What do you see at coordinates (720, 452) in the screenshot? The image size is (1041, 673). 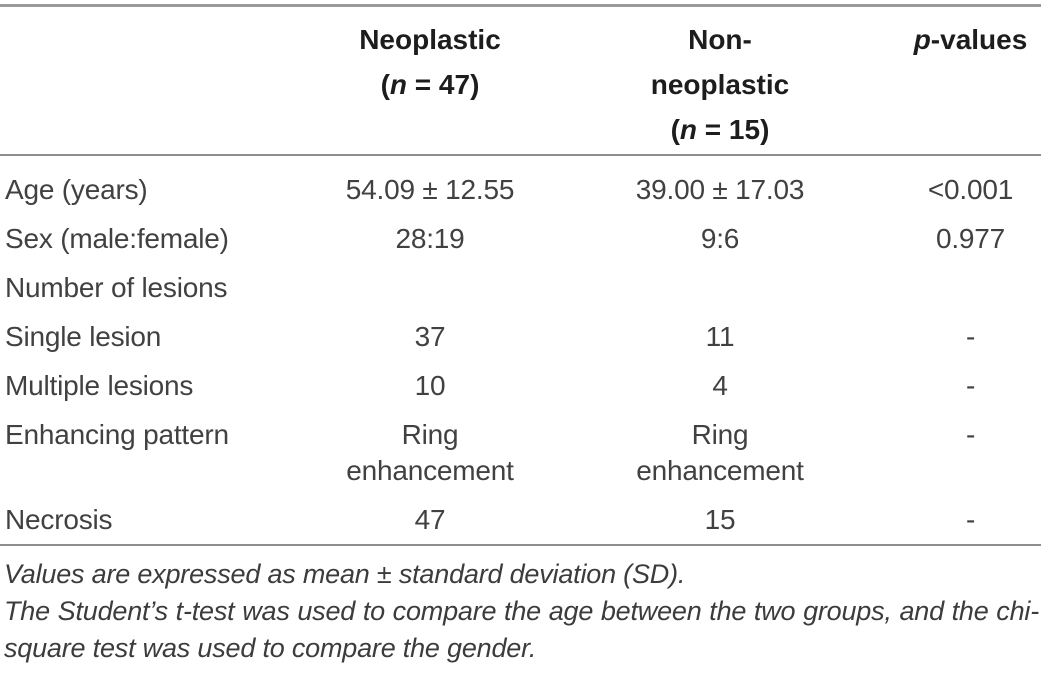 I see `non-neoplastic-value: Ring enhancement` at bounding box center [720, 452].